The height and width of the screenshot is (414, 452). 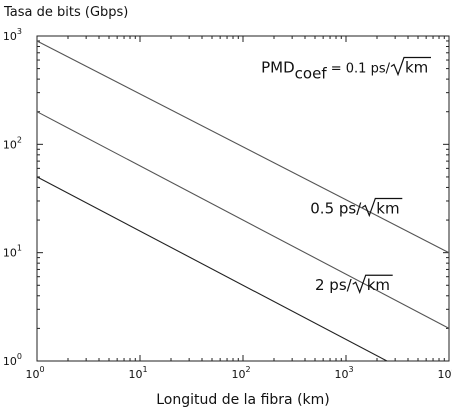 I want to click on y-tick-label: 10³, so click(x=12, y=35).